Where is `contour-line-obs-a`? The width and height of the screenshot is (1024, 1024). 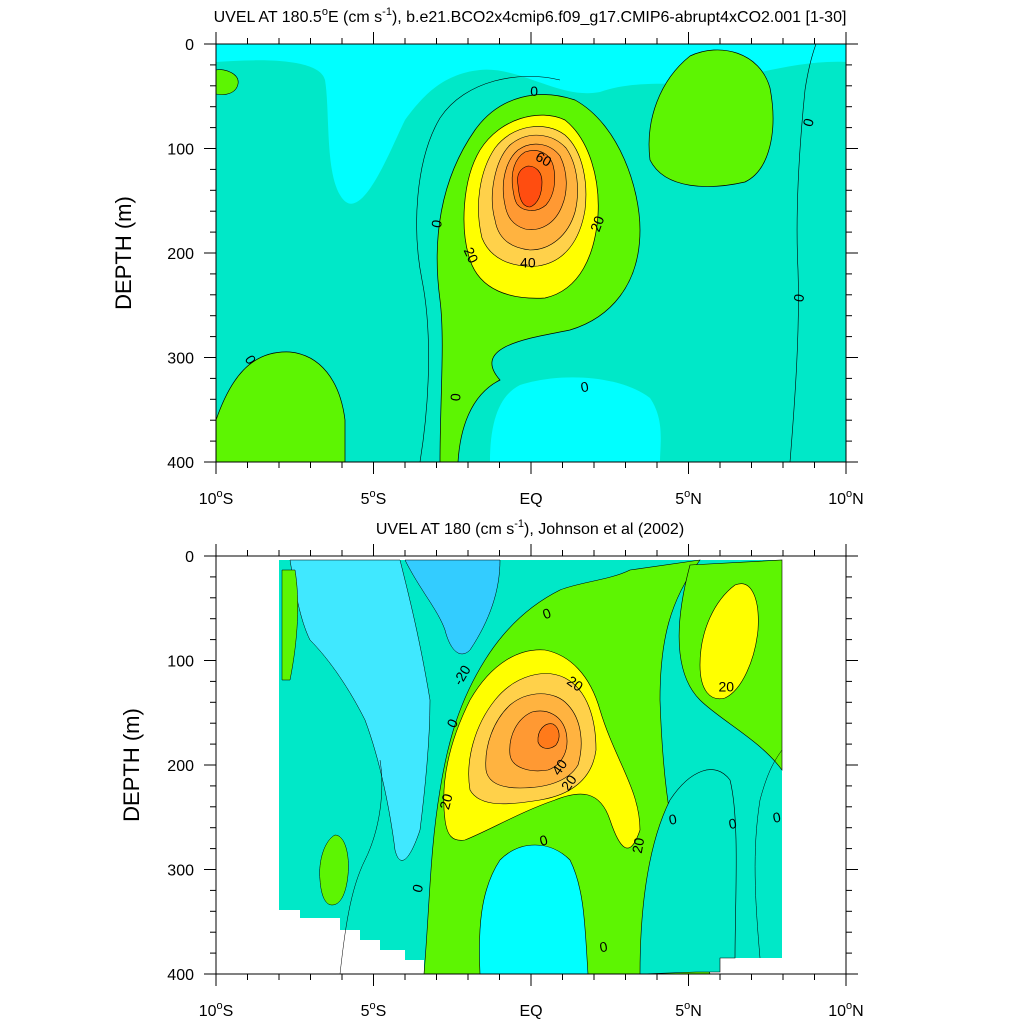 contour-line-obs-a is located at coordinates (361, 866).